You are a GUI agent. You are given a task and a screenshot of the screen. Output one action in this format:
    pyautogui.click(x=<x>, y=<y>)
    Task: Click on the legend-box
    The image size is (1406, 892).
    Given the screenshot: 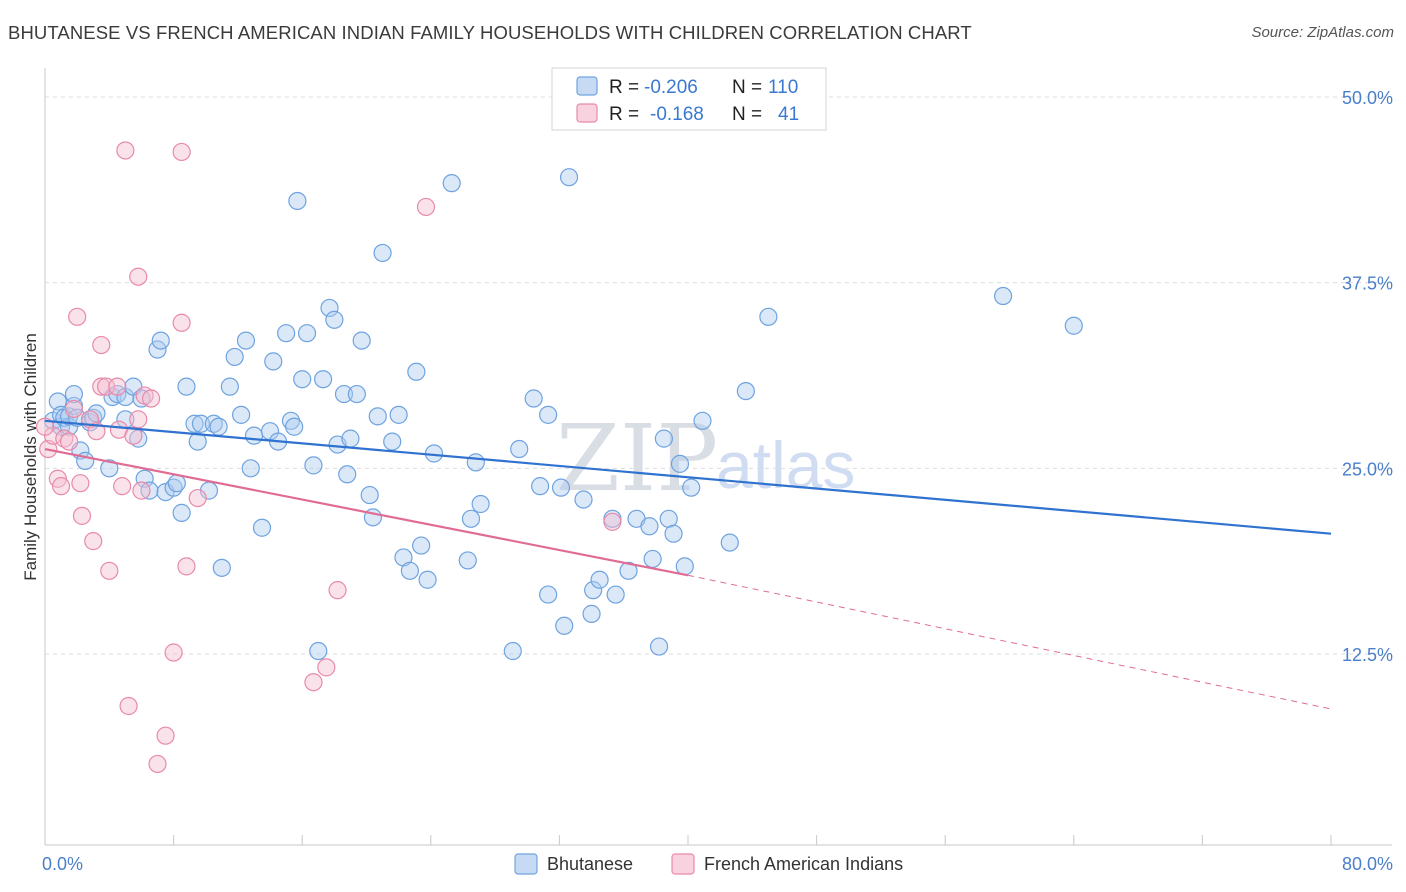 What is the action you would take?
    pyautogui.click(x=689, y=99)
    